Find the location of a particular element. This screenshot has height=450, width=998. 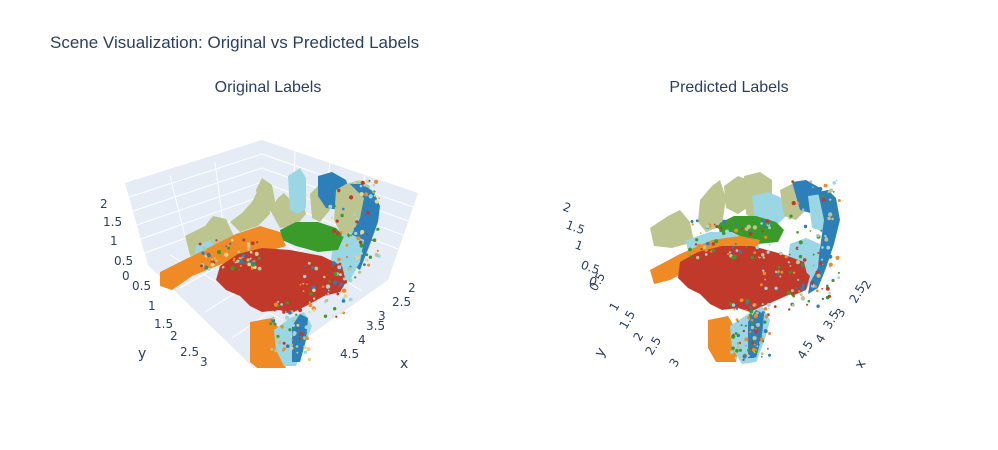

x-tick: 4.5 is located at coordinates (805, 350).